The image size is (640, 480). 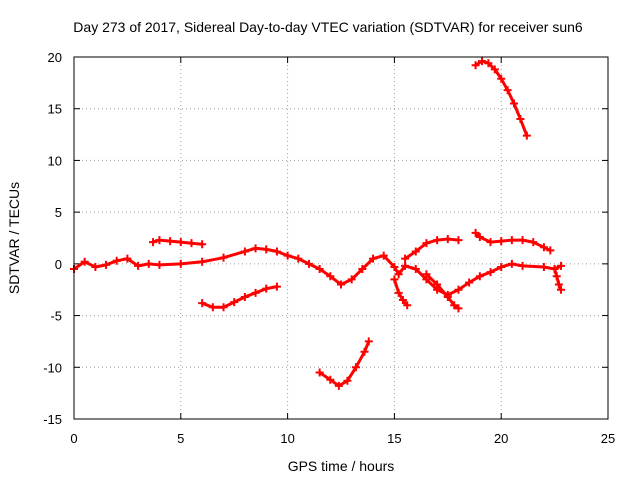 I want to click on y-tick-label: -15, so click(x=52, y=419).